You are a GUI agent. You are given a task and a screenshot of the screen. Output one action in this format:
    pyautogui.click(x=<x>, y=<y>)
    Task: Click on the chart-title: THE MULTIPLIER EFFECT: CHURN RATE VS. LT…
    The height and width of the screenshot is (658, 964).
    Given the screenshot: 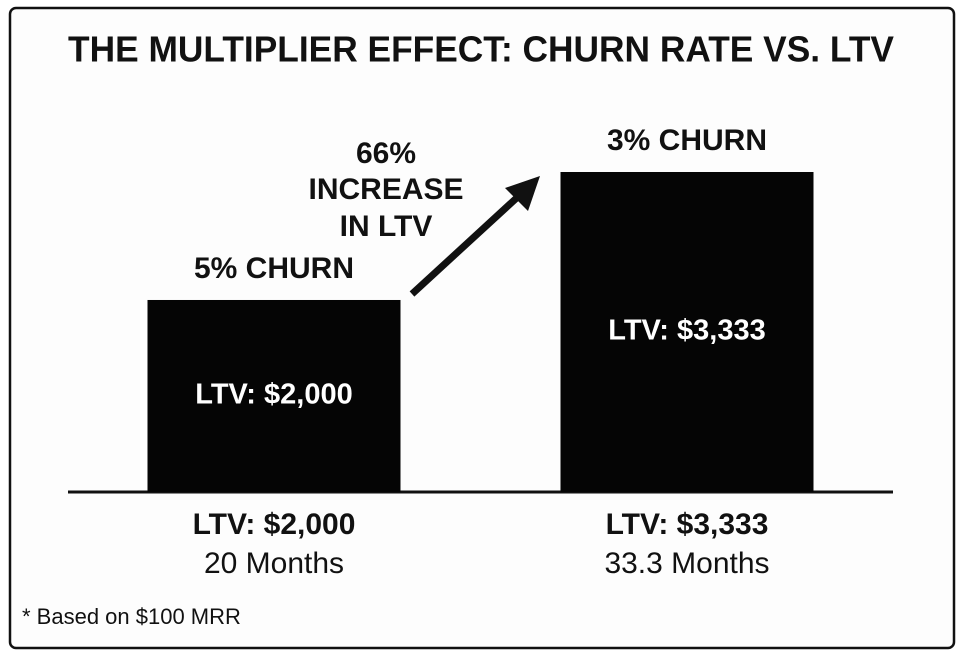 What is the action you would take?
    pyautogui.click(x=481, y=49)
    